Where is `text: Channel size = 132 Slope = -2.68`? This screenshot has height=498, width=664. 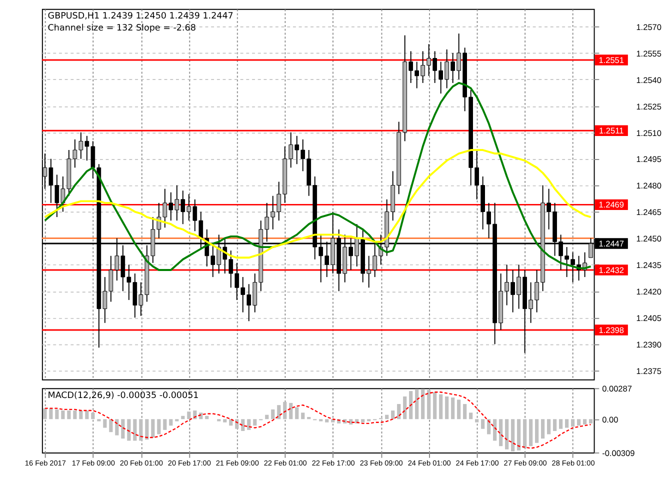 text: Channel size = 132 Slope = -2.68 is located at coordinates (122, 28).